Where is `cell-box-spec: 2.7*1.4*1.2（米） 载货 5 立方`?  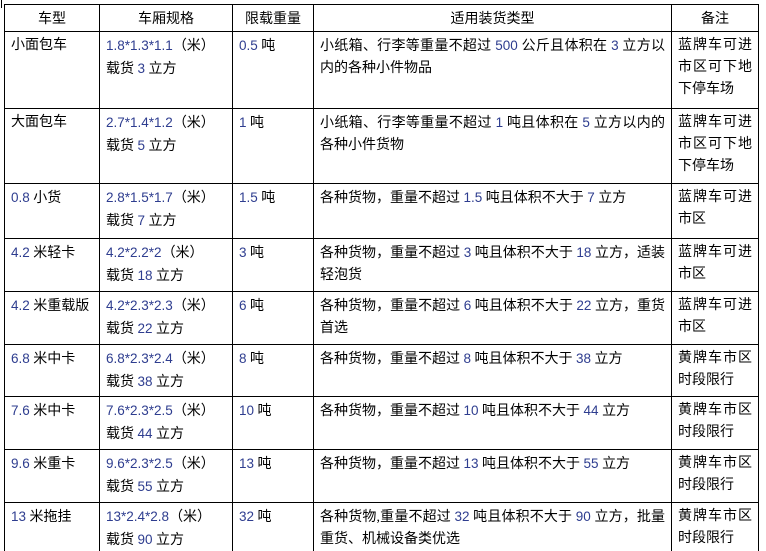 cell-box-spec: 2.7*1.4*1.2（米） 载货 5 立方 is located at coordinates (166, 146).